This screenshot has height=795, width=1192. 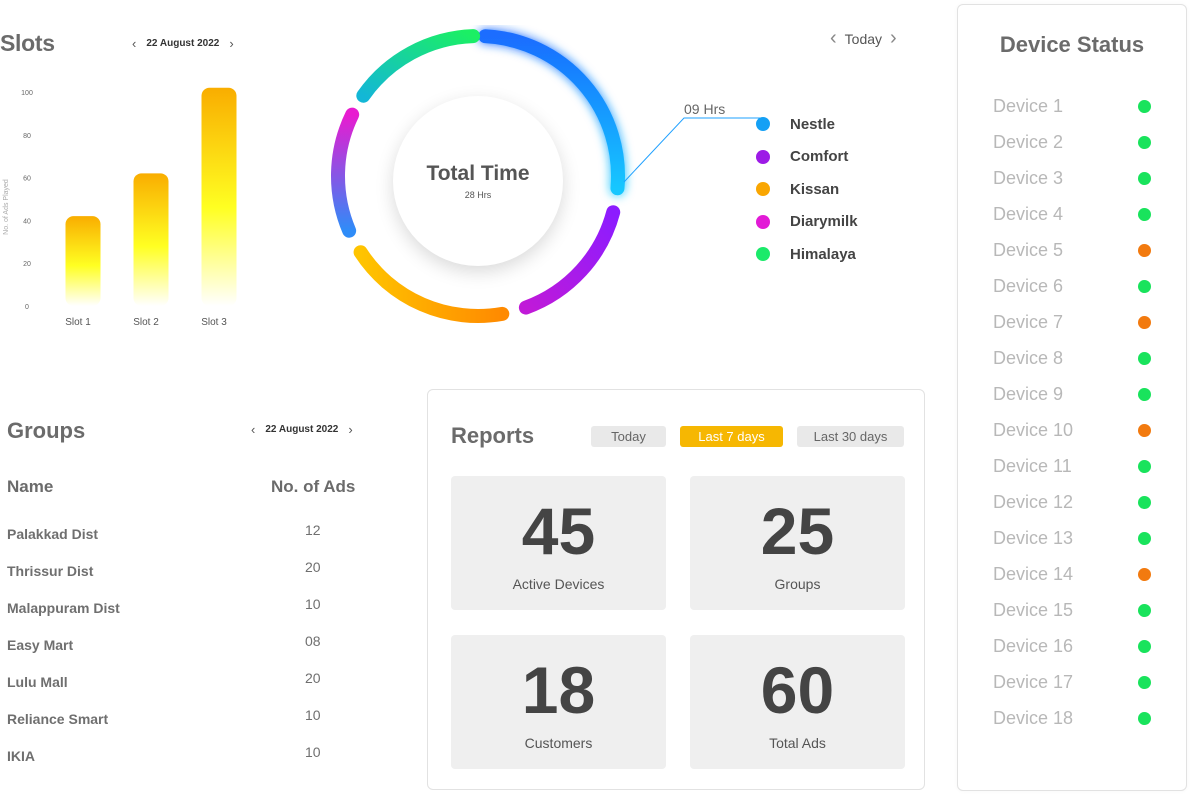 I want to click on donut-center: Total Time 28 Hrs, so click(x=478, y=181).